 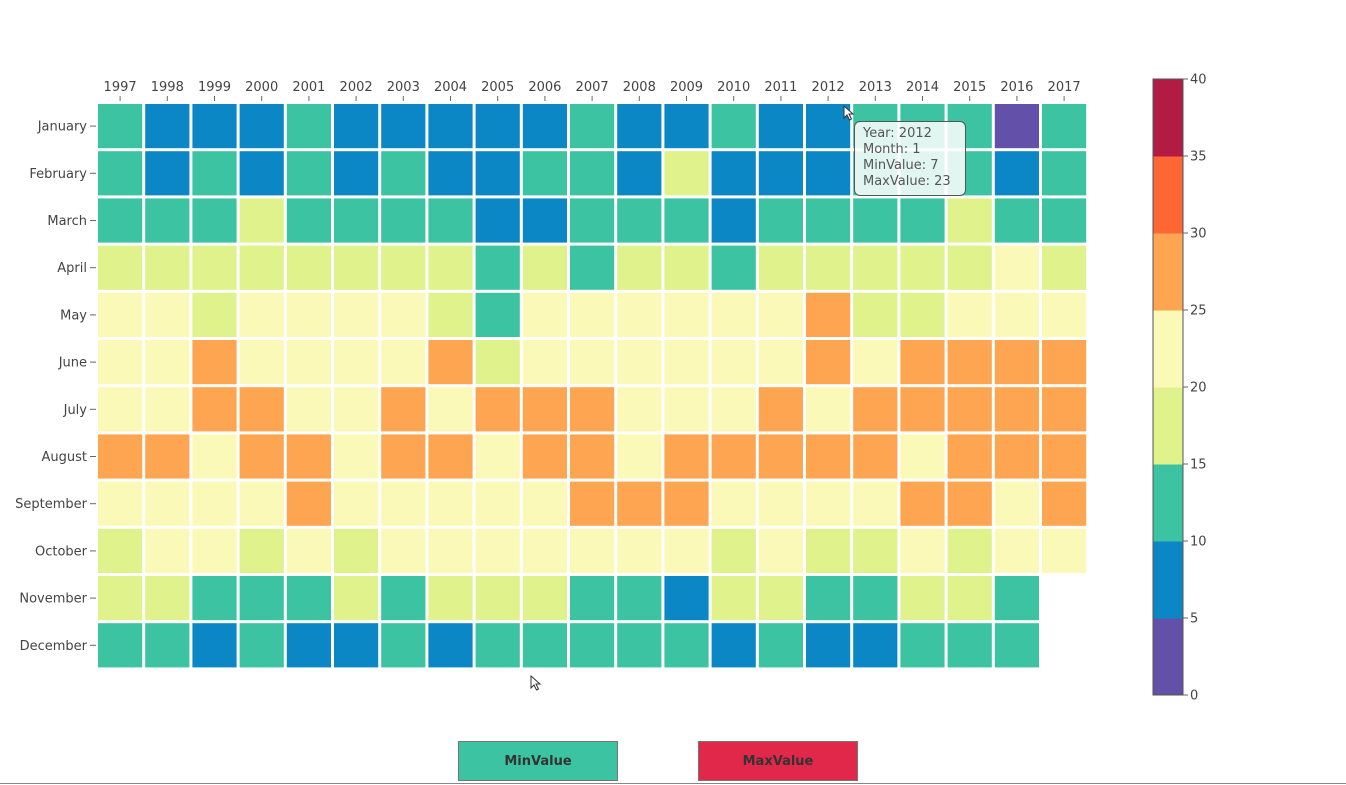 What do you see at coordinates (778, 761) in the screenshot?
I see `max-value-button: MaxValue` at bounding box center [778, 761].